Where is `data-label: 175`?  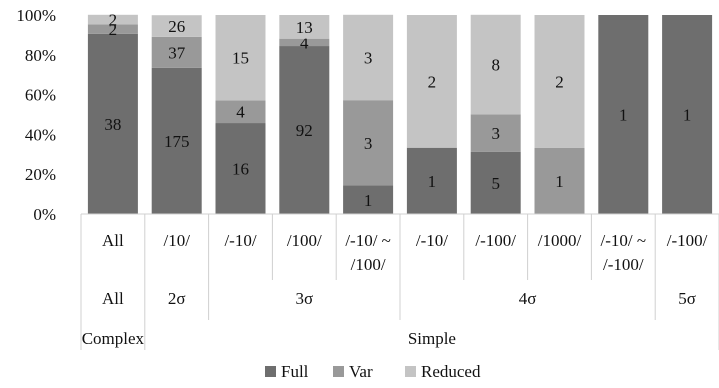 data-label: 175 is located at coordinates (177, 141).